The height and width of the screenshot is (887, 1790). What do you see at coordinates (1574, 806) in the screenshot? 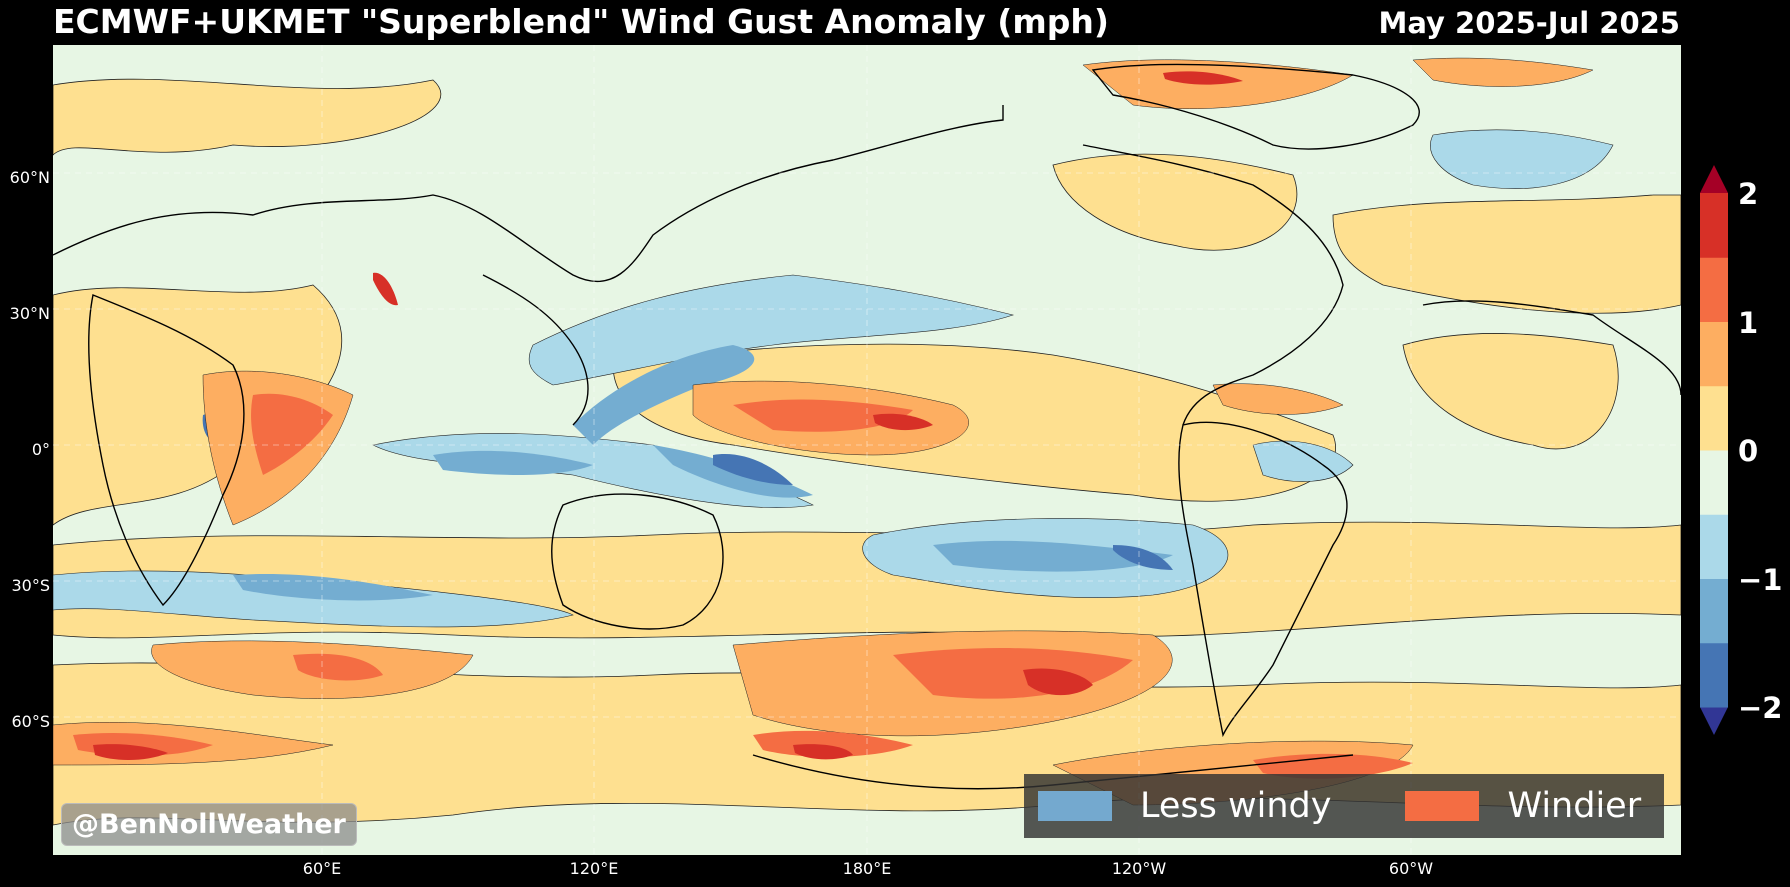
I see `legend-label-windier: Windier` at bounding box center [1574, 806].